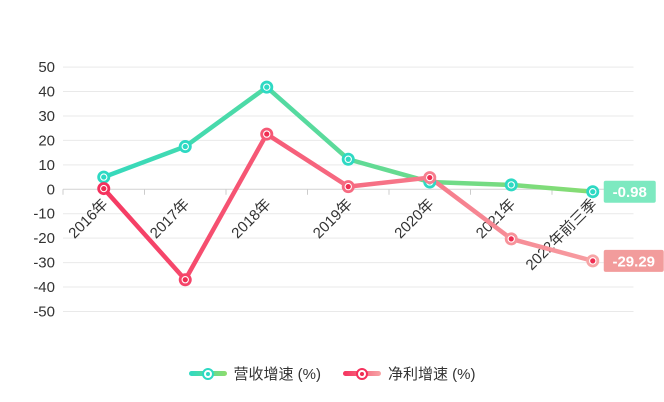 This screenshot has height=402, width=664. I want to click on legend-label-profit-growth: 净利增速 (%), so click(432, 374).